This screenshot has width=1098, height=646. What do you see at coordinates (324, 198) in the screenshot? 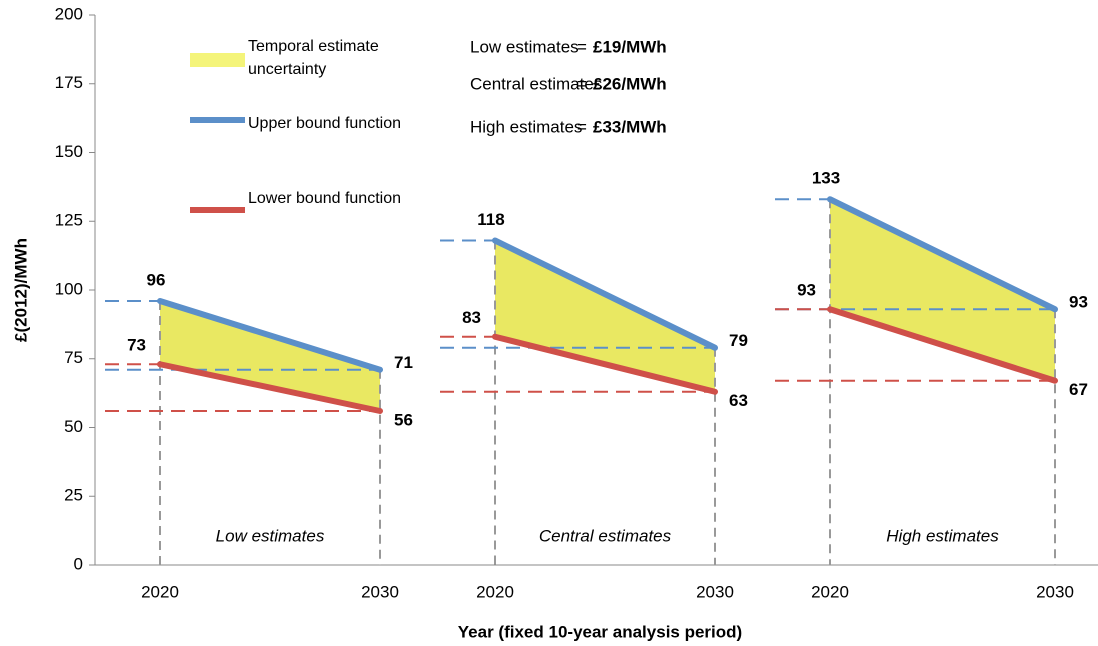
I see `legend-entry: Lower bound function` at bounding box center [324, 198].